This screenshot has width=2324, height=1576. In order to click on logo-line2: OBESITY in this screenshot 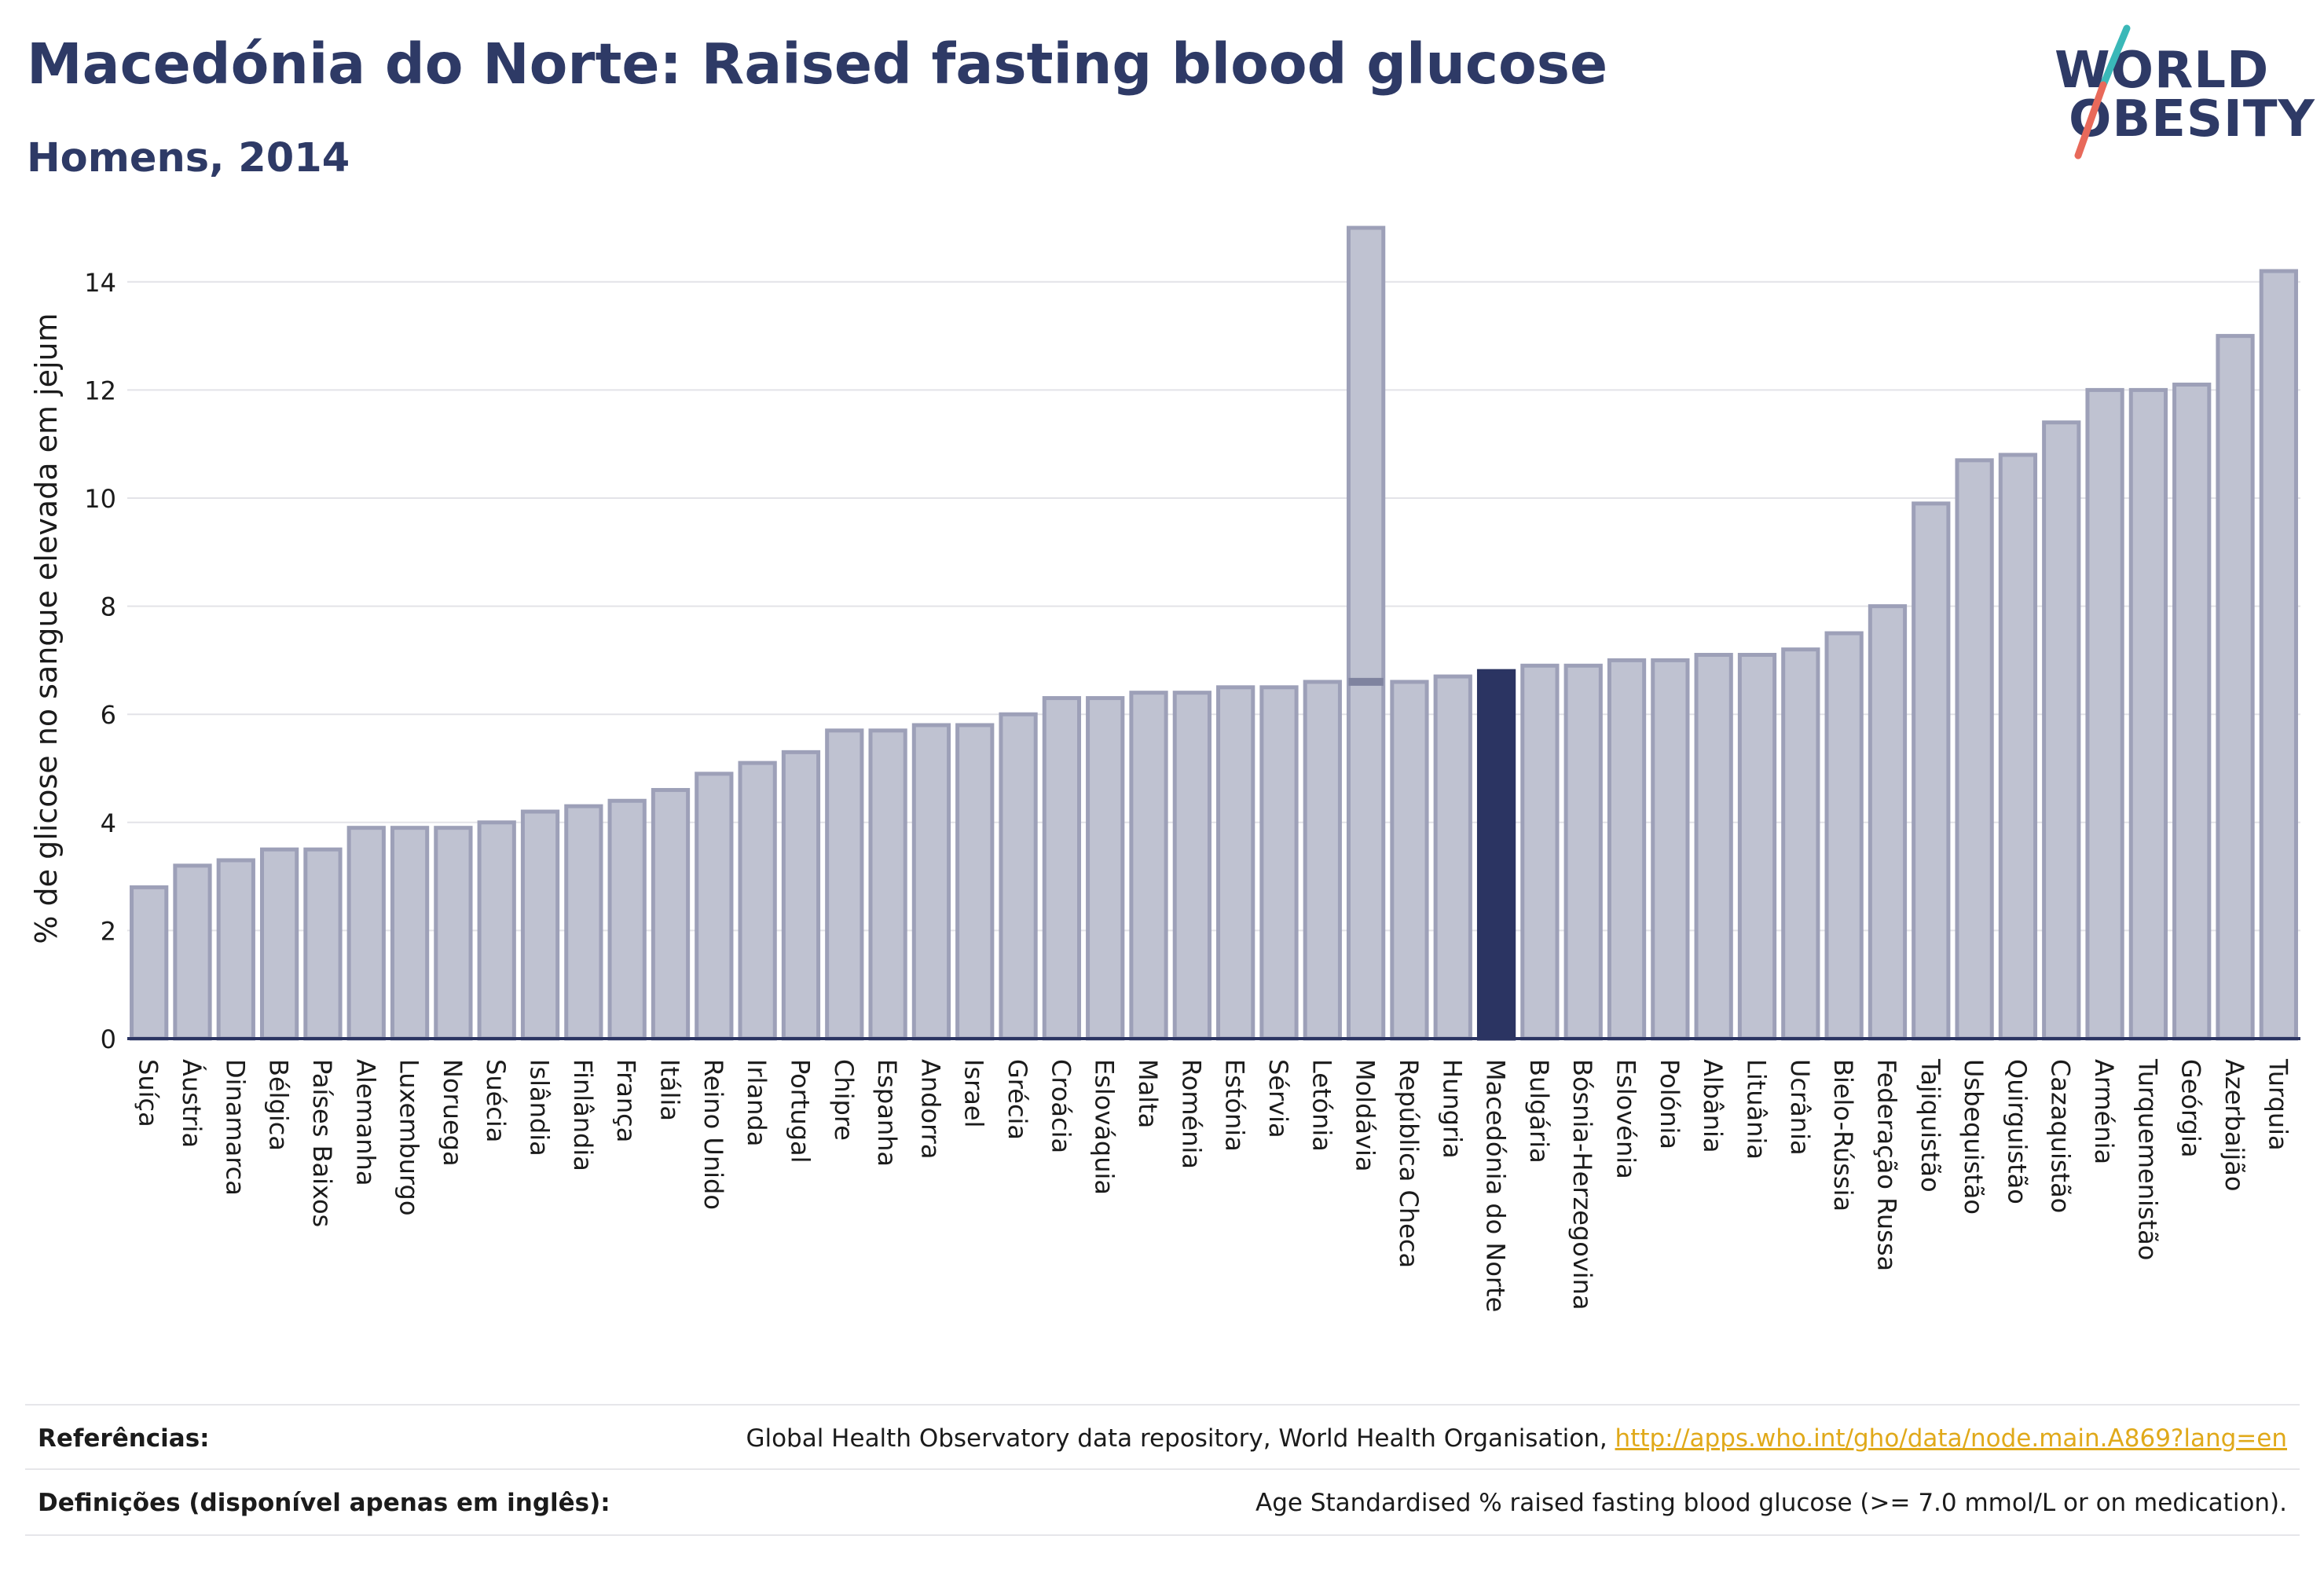, I will do `click(2192, 119)`.